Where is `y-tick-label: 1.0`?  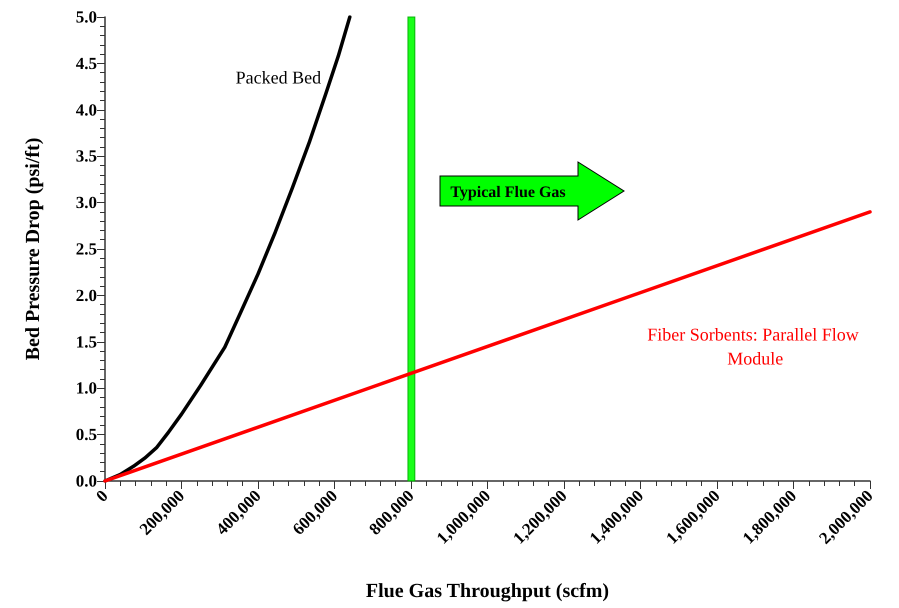 y-tick-label: 1.0 is located at coordinates (86, 388).